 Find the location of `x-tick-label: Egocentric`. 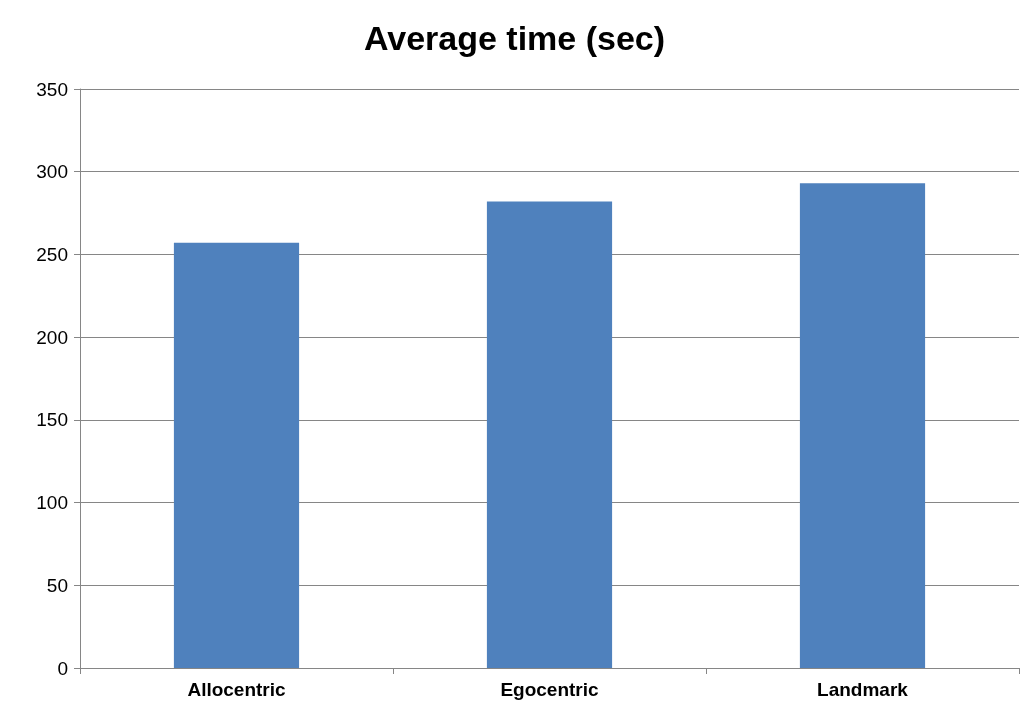

x-tick-label: Egocentric is located at coordinates (550, 689).